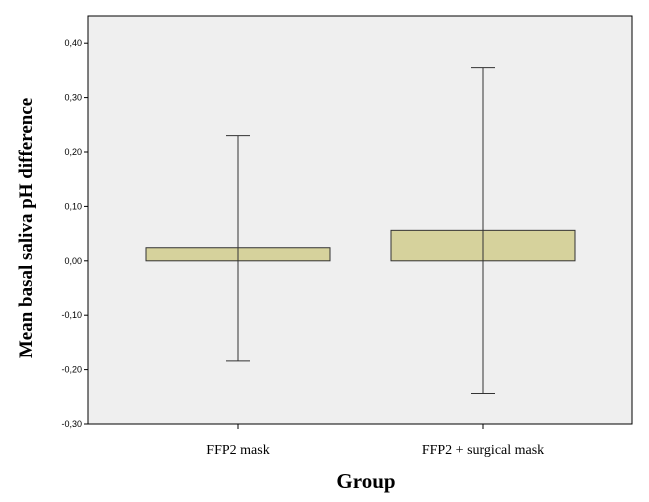 Image resolution: width=649 pixels, height=502 pixels. What do you see at coordinates (71, 370) in the screenshot?
I see `y-tick-label: -0,20` at bounding box center [71, 370].